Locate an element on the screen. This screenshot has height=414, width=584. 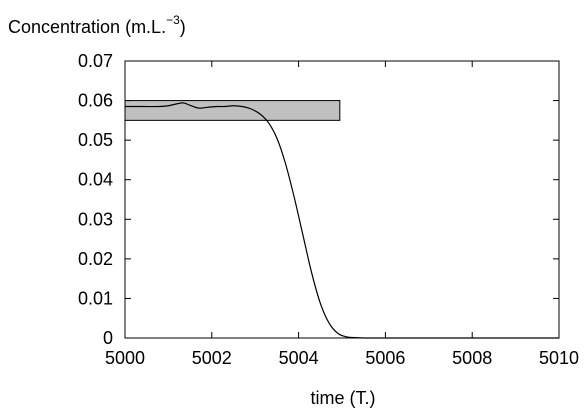
x-tick-label: 5002 is located at coordinates (212, 358).